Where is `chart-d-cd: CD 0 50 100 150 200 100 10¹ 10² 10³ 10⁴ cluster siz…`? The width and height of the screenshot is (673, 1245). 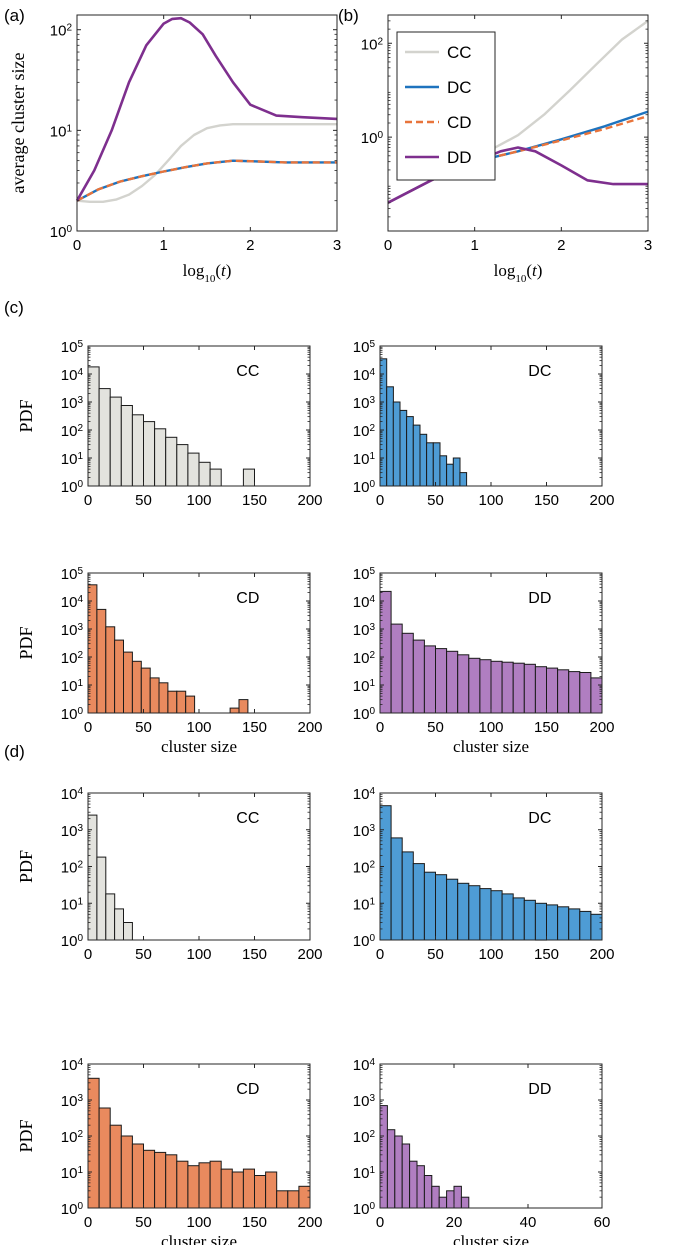
chart-d-cd: CD 0 50 100 150 200 100 10¹ 10² 10³ 10⁴ cluster siz… is located at coordinates (169, 1151).